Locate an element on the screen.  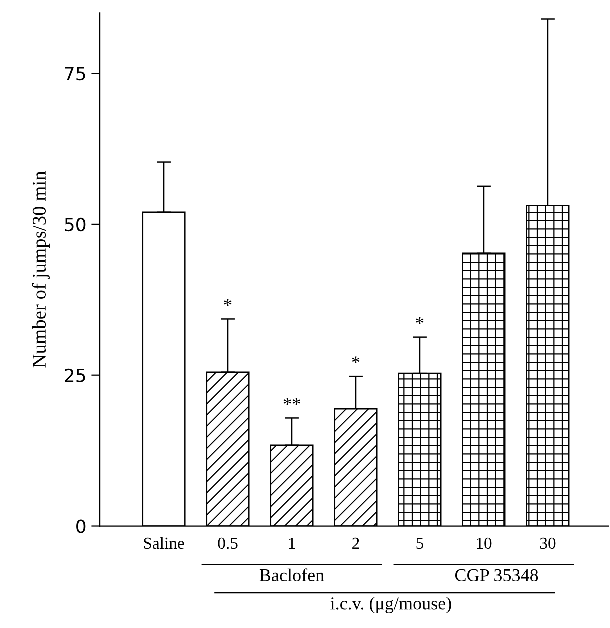
x-tick-label: 2 is located at coordinates (356, 543).